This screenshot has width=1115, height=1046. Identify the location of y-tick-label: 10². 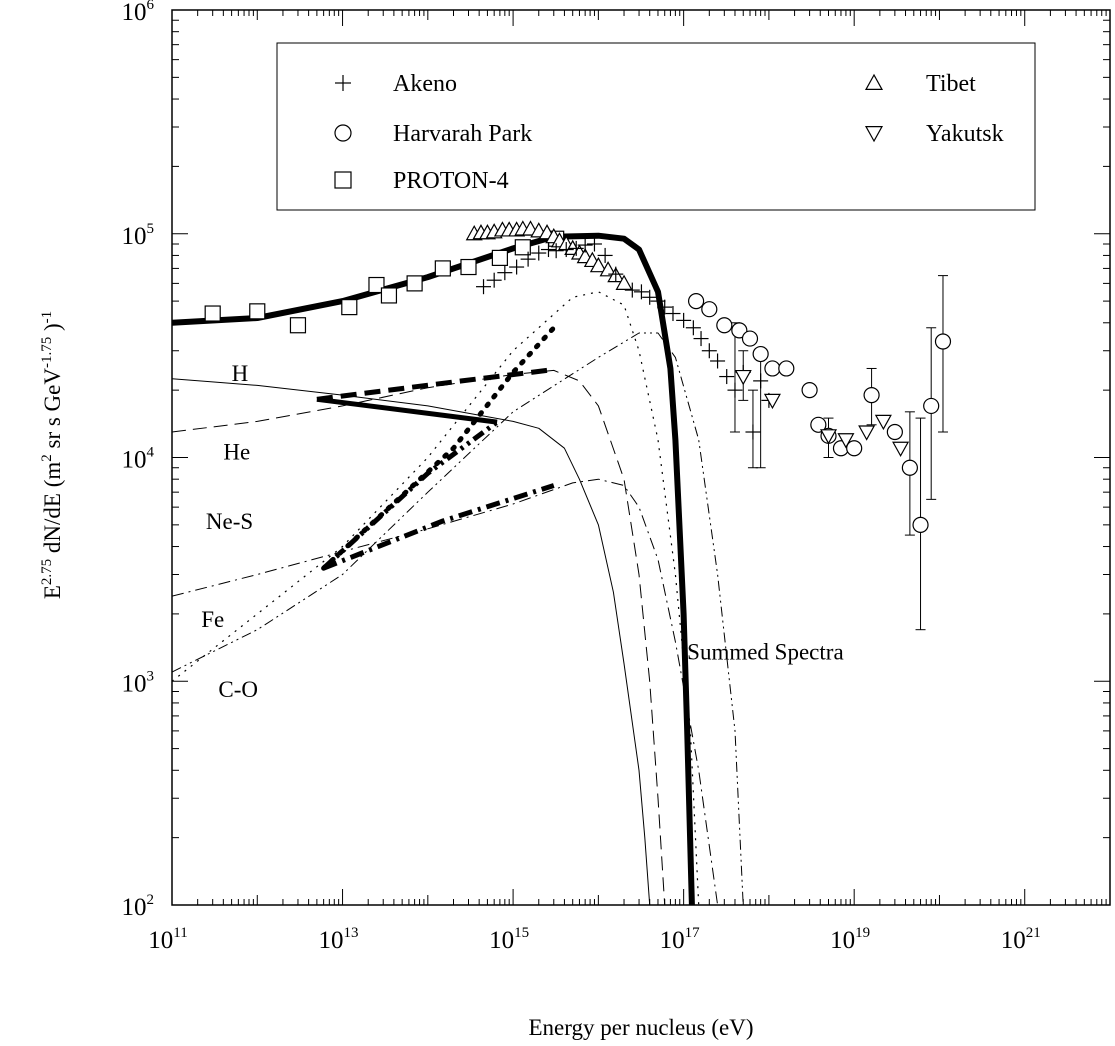
(138, 906).